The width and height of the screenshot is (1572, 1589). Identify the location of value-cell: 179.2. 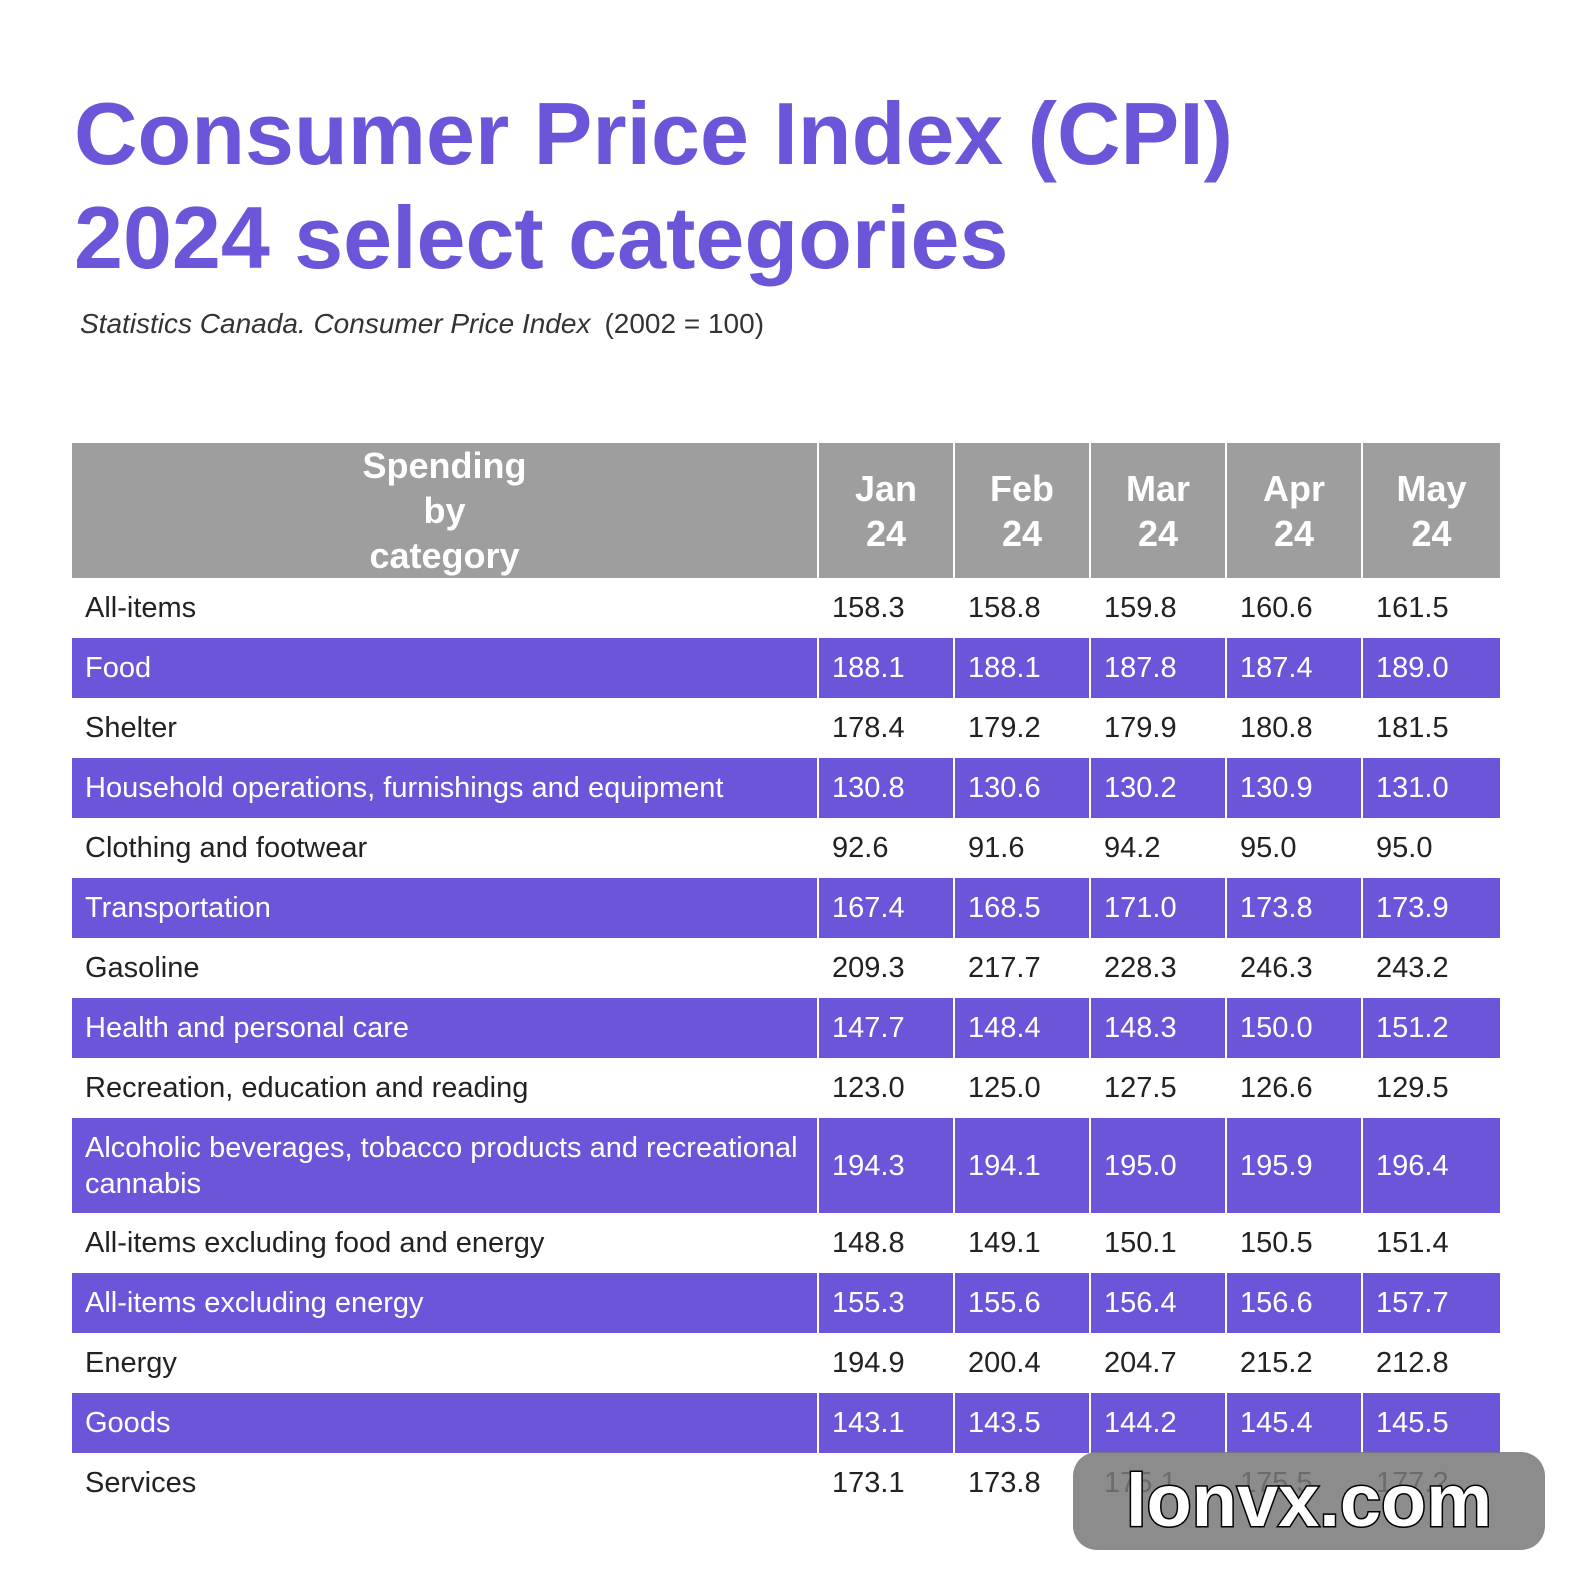
(1021, 728).